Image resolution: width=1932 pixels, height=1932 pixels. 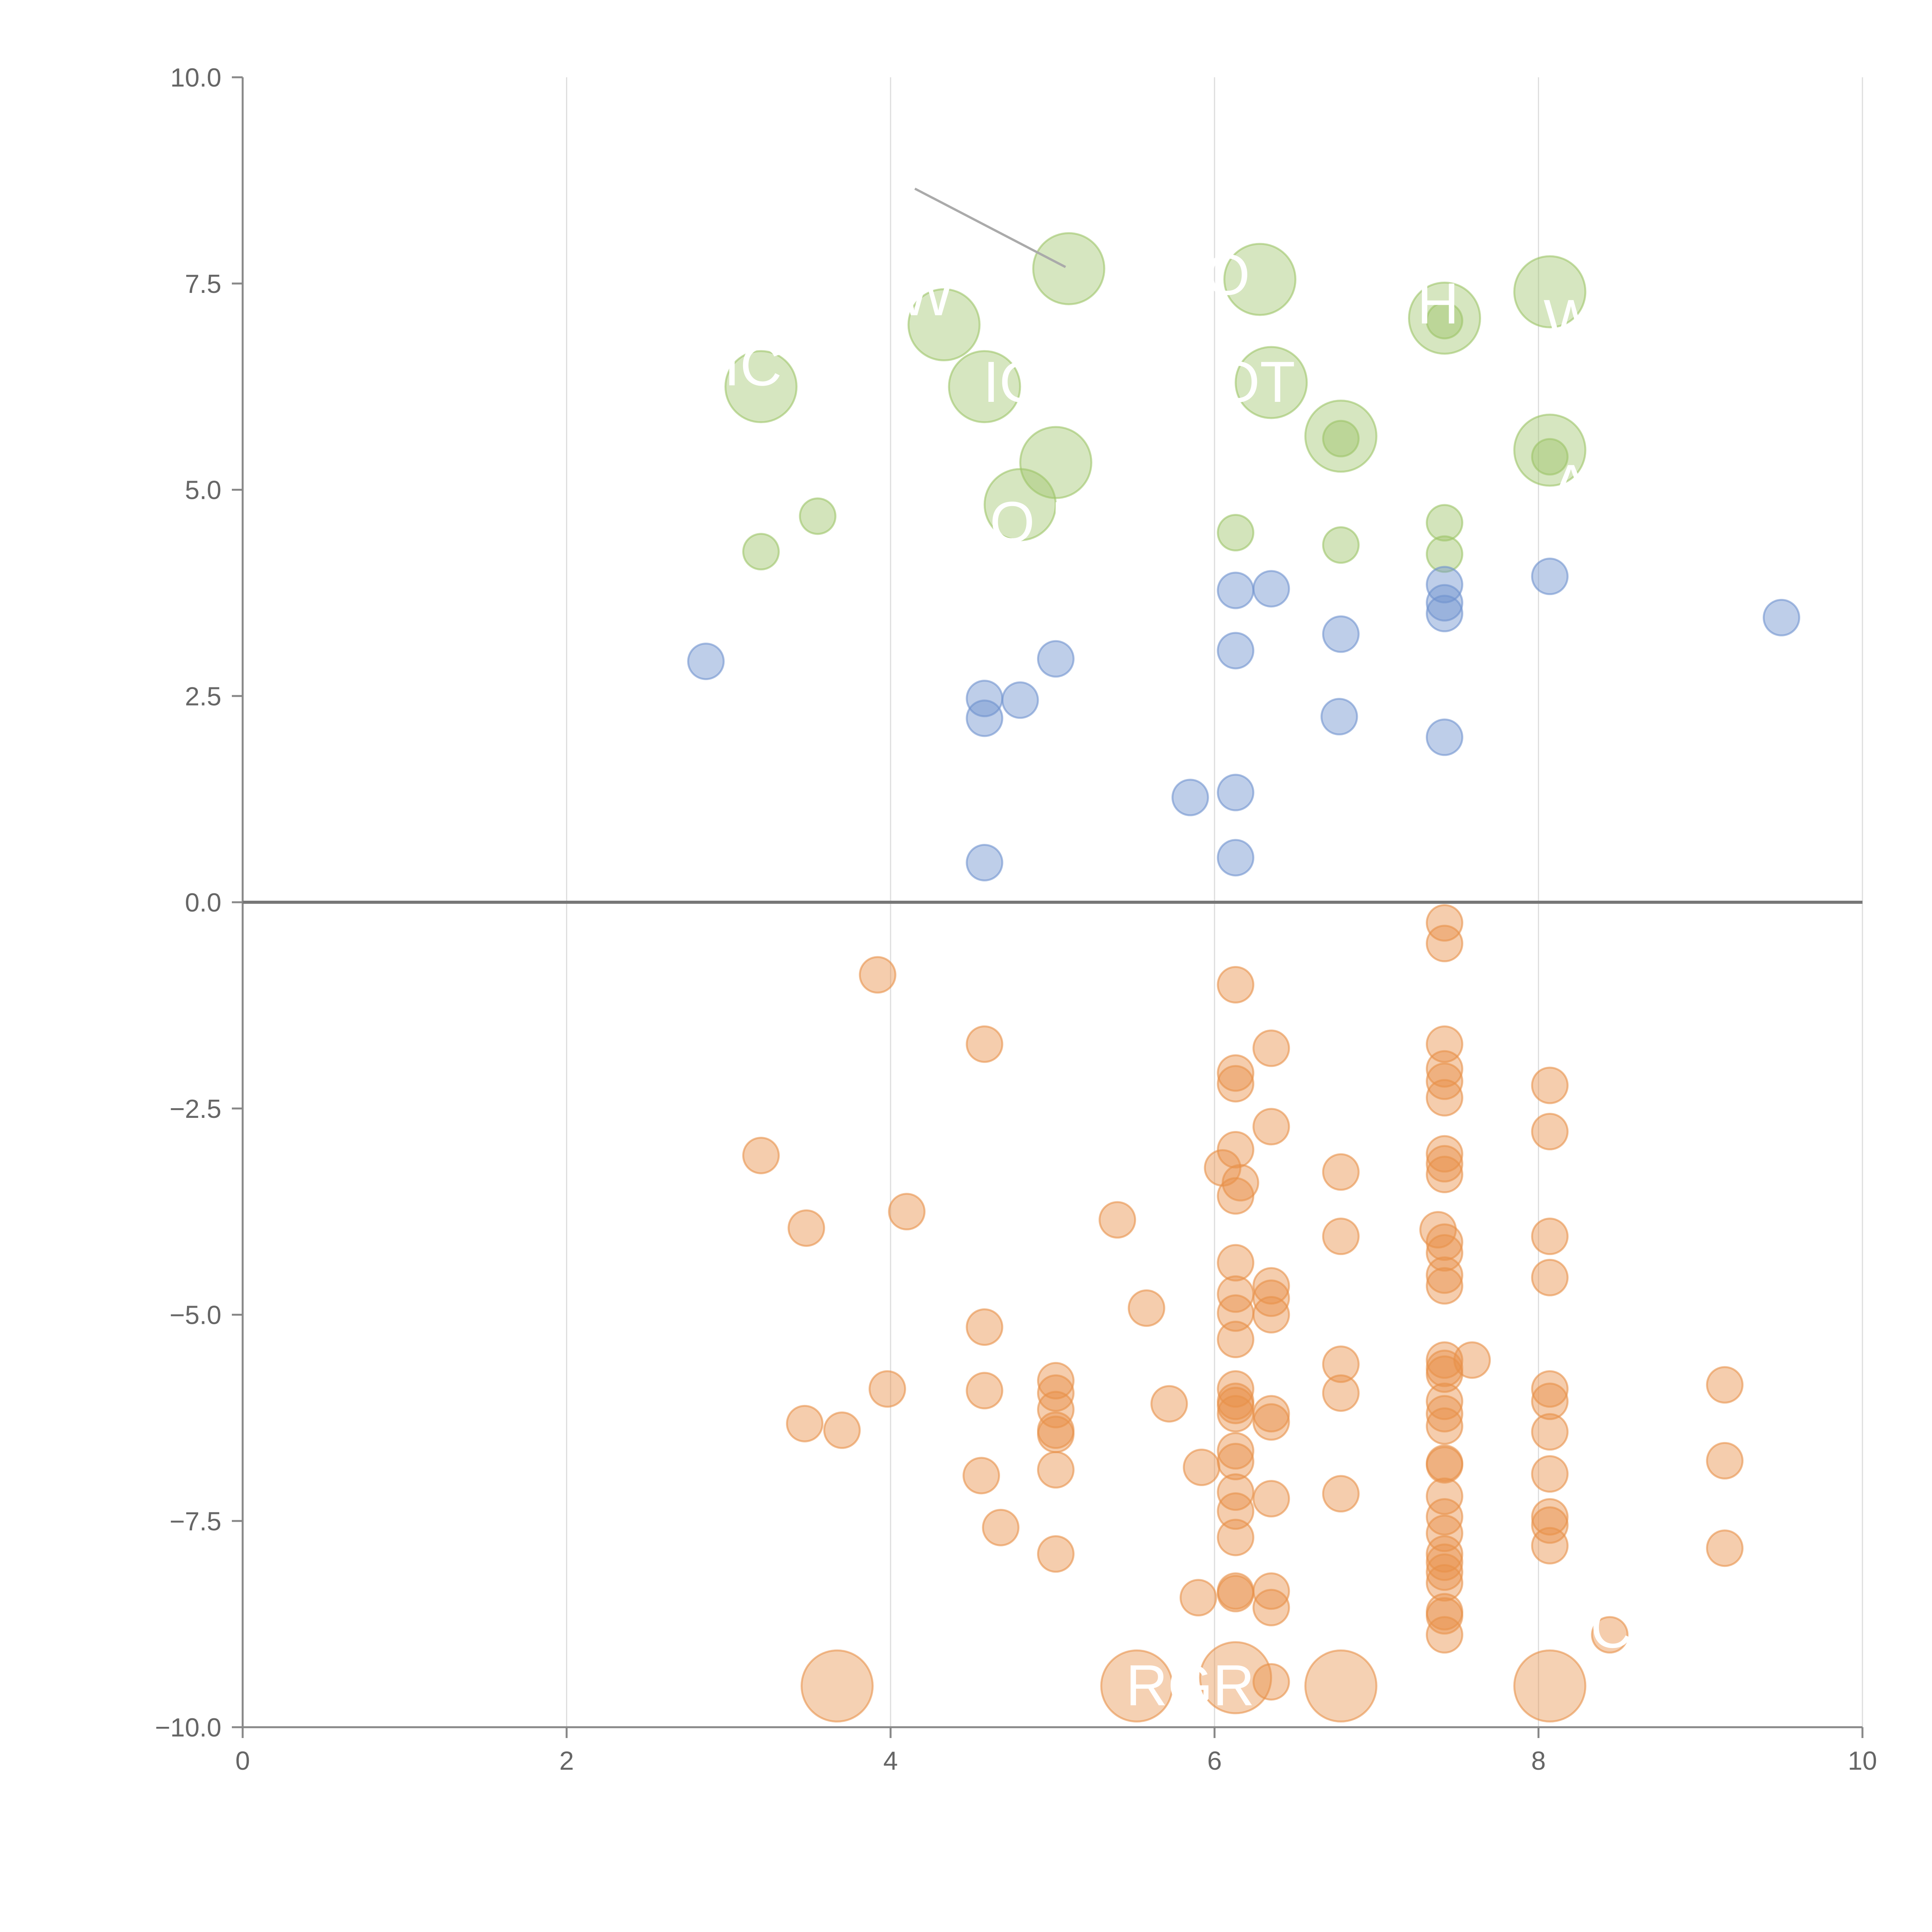 What do you see at coordinates (196, 1109) in the screenshot?
I see `y-tick-label: −2.5` at bounding box center [196, 1109].